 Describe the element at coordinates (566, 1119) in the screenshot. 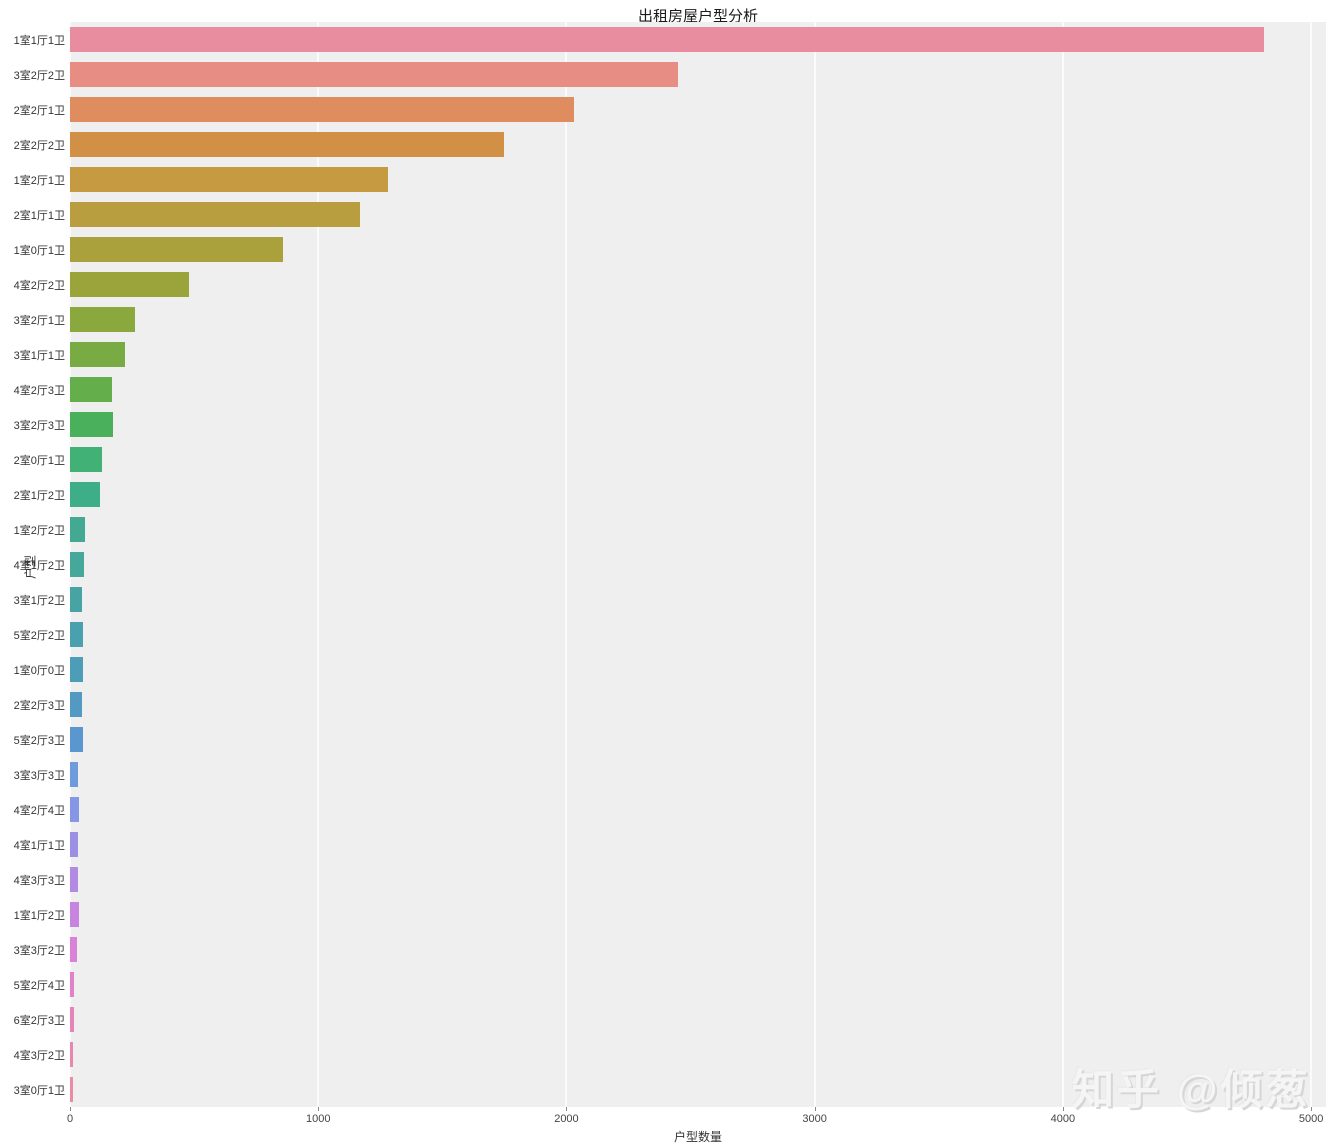

I see `x-tick-label: 2000` at that location.